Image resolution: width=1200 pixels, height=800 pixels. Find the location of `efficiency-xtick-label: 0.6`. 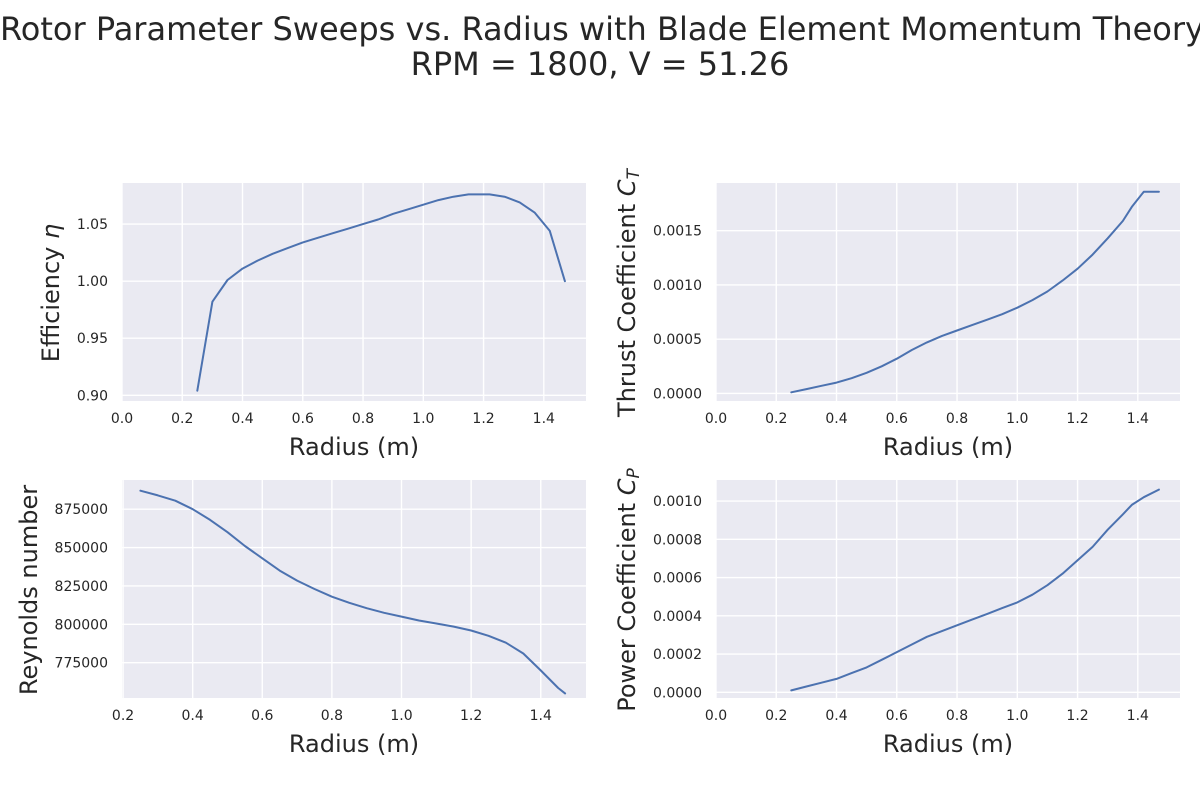

efficiency-xtick-label: 0.6 is located at coordinates (303, 419).